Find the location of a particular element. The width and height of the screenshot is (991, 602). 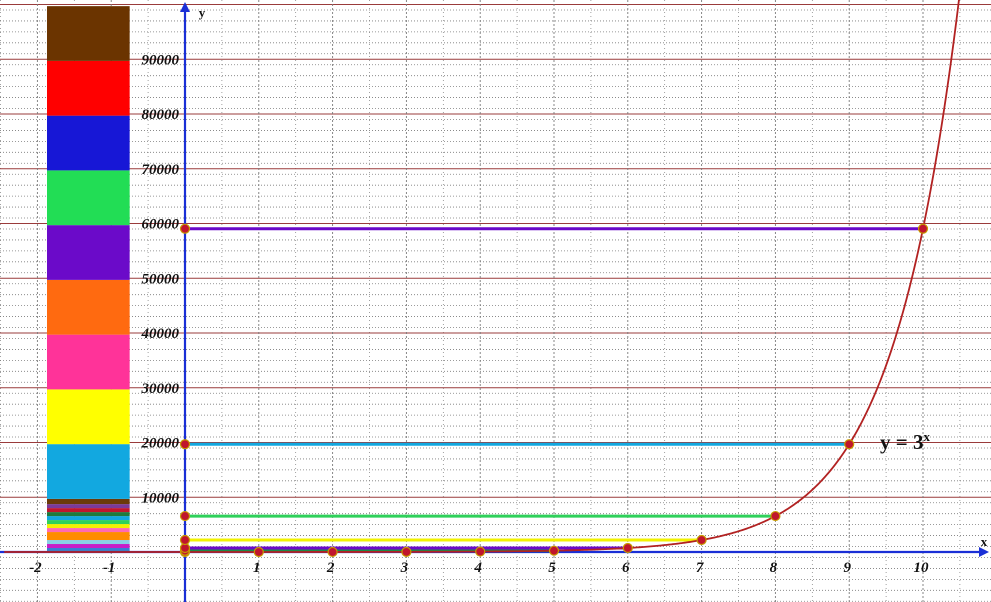

x-tick-label: 8 is located at coordinates (774, 568).